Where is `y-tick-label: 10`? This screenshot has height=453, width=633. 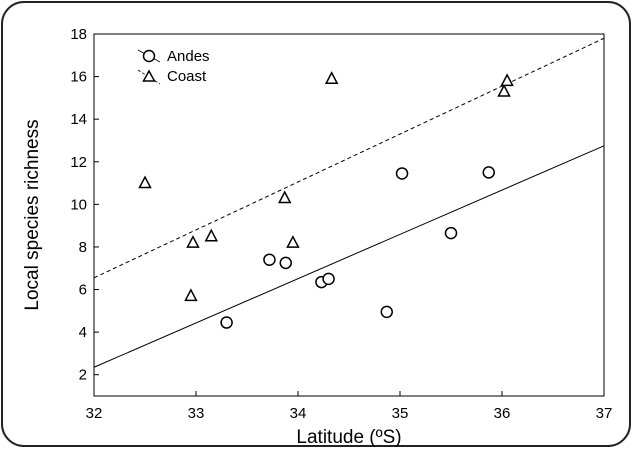 y-tick-label: 10 is located at coordinates (78, 204).